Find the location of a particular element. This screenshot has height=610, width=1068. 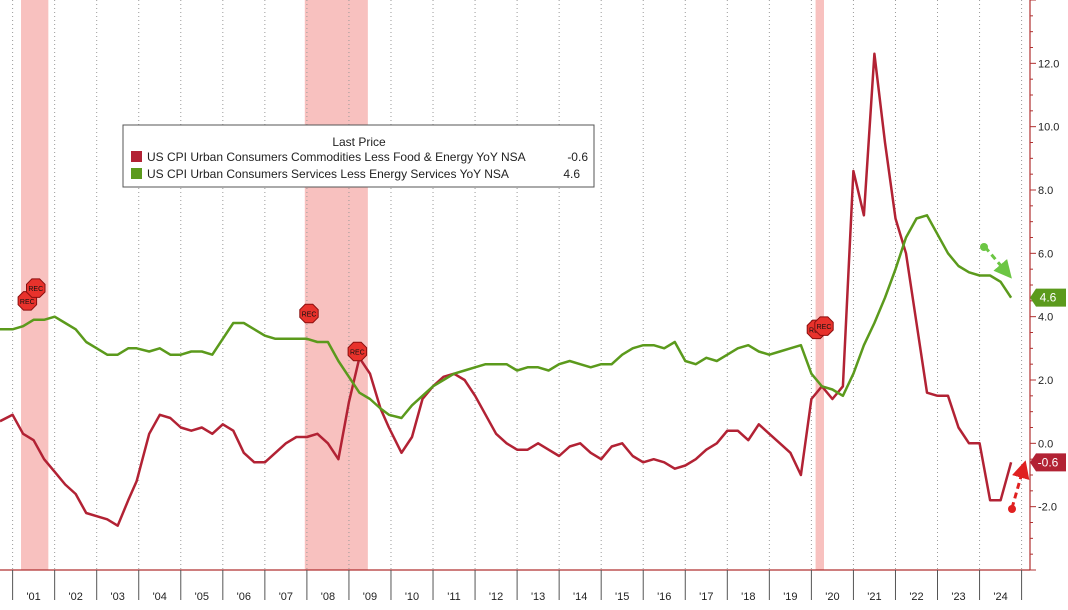

y-tick-label: 2.0 is located at coordinates (1045, 381).